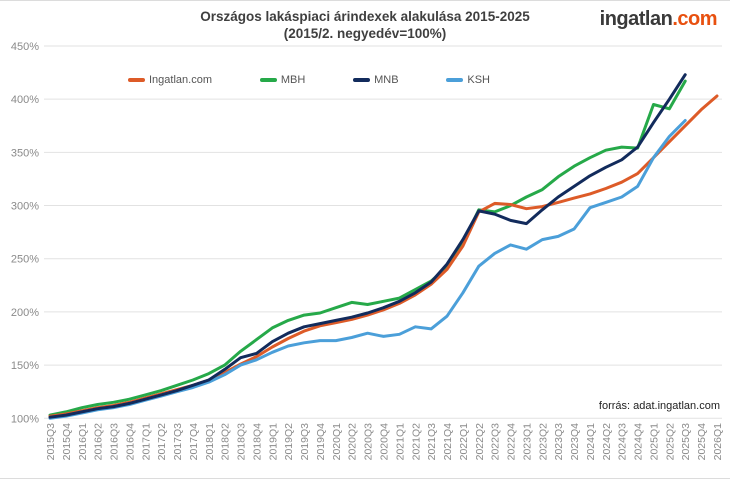 Image resolution: width=730 pixels, height=479 pixels. I want to click on chart-subtitle: (2015/2. negyedév=100%), so click(365, 33).